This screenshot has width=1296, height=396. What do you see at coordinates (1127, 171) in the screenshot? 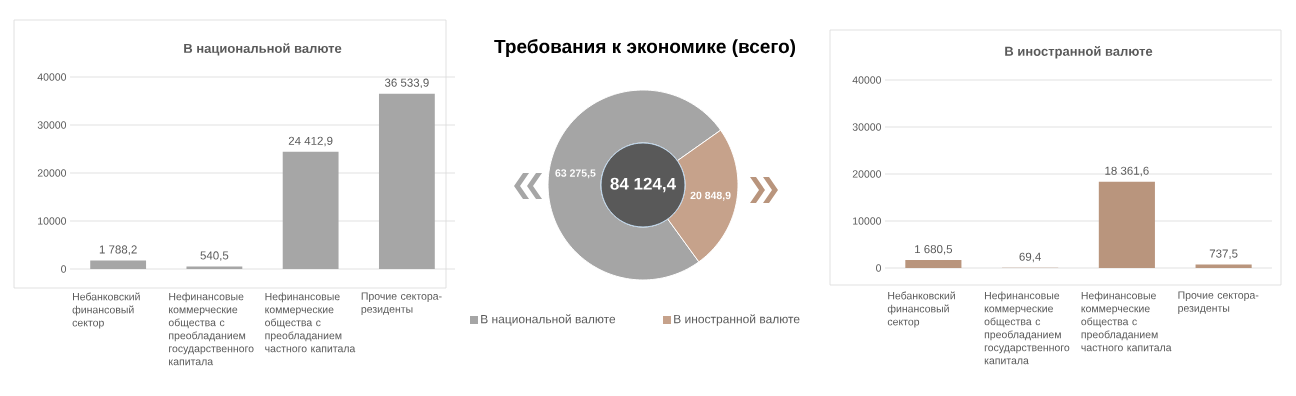
I see `data-label: 18 361,6` at bounding box center [1127, 171].